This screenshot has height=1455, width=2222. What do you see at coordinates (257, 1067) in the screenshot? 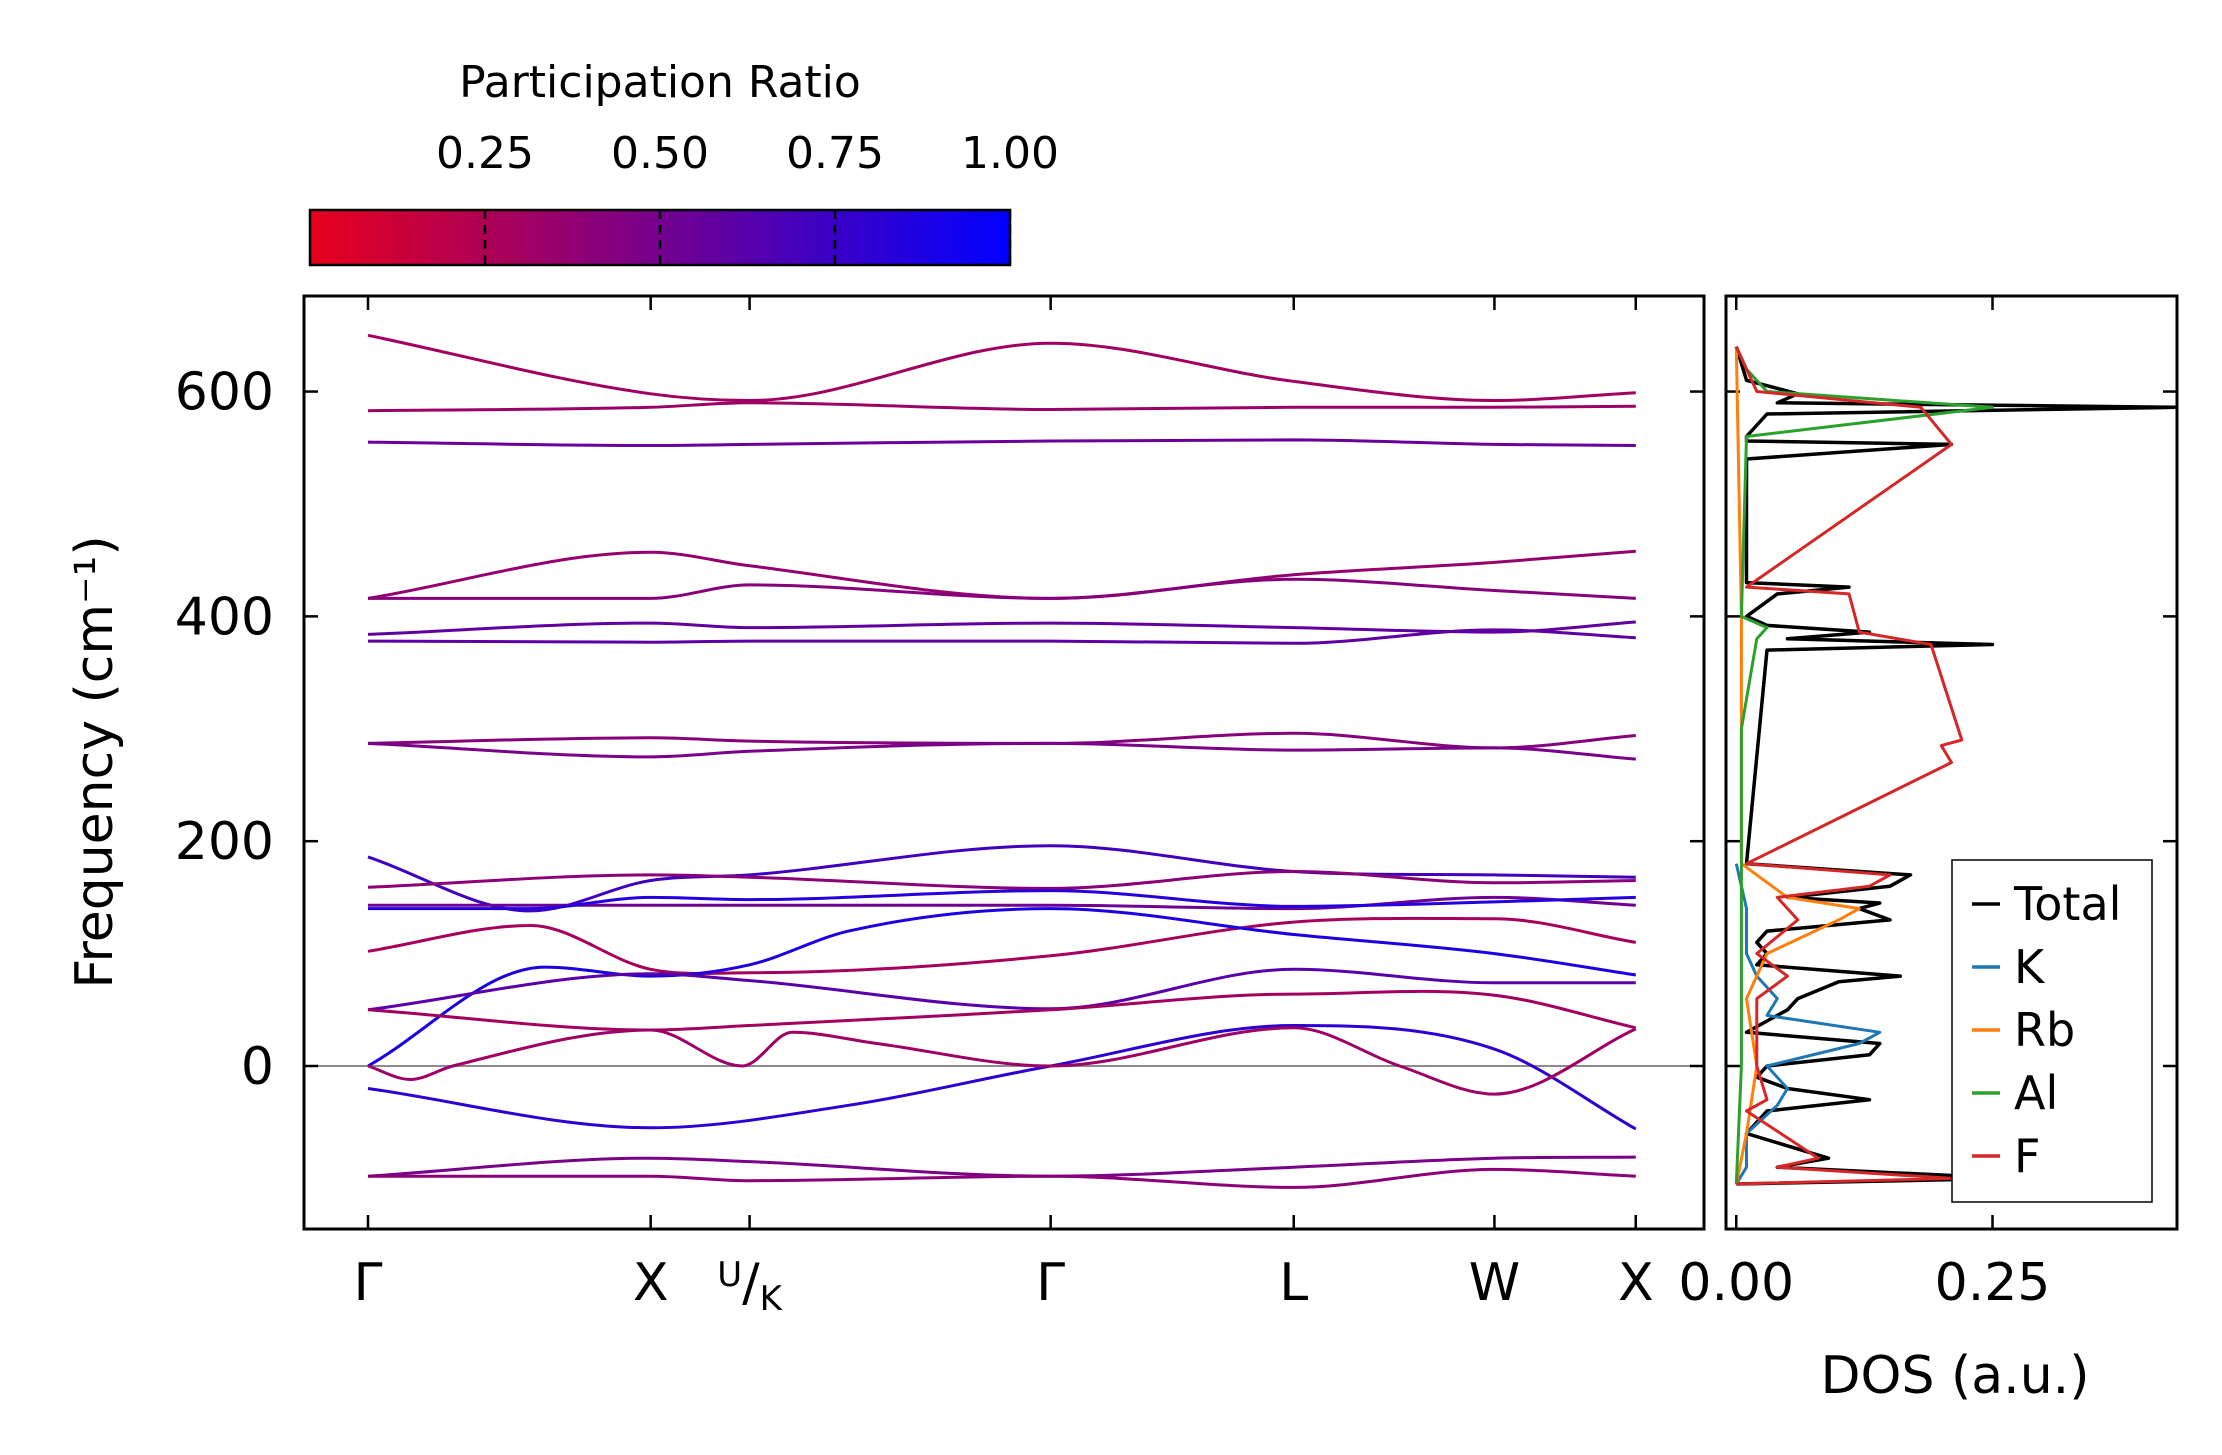
I see `frequency-tick-label: 0` at bounding box center [257, 1067].